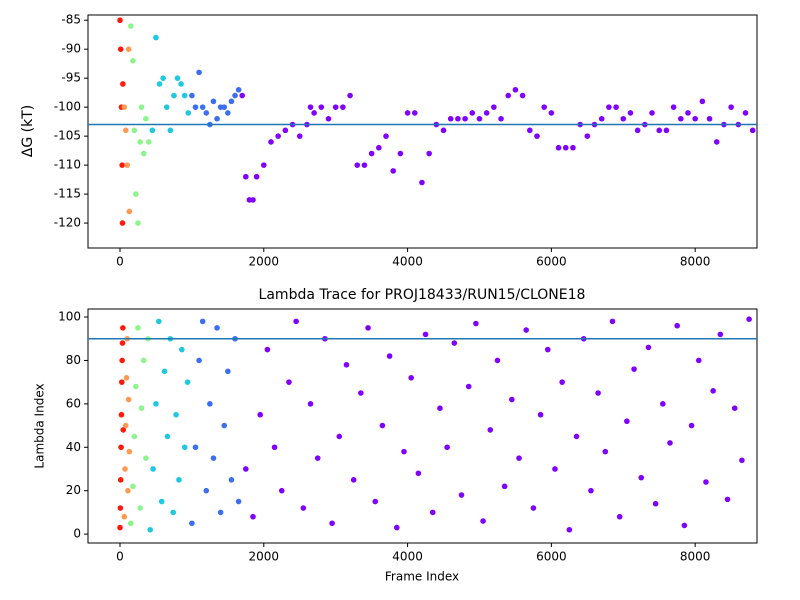  I want to click on x-tick-label: 0, so click(120, 262).